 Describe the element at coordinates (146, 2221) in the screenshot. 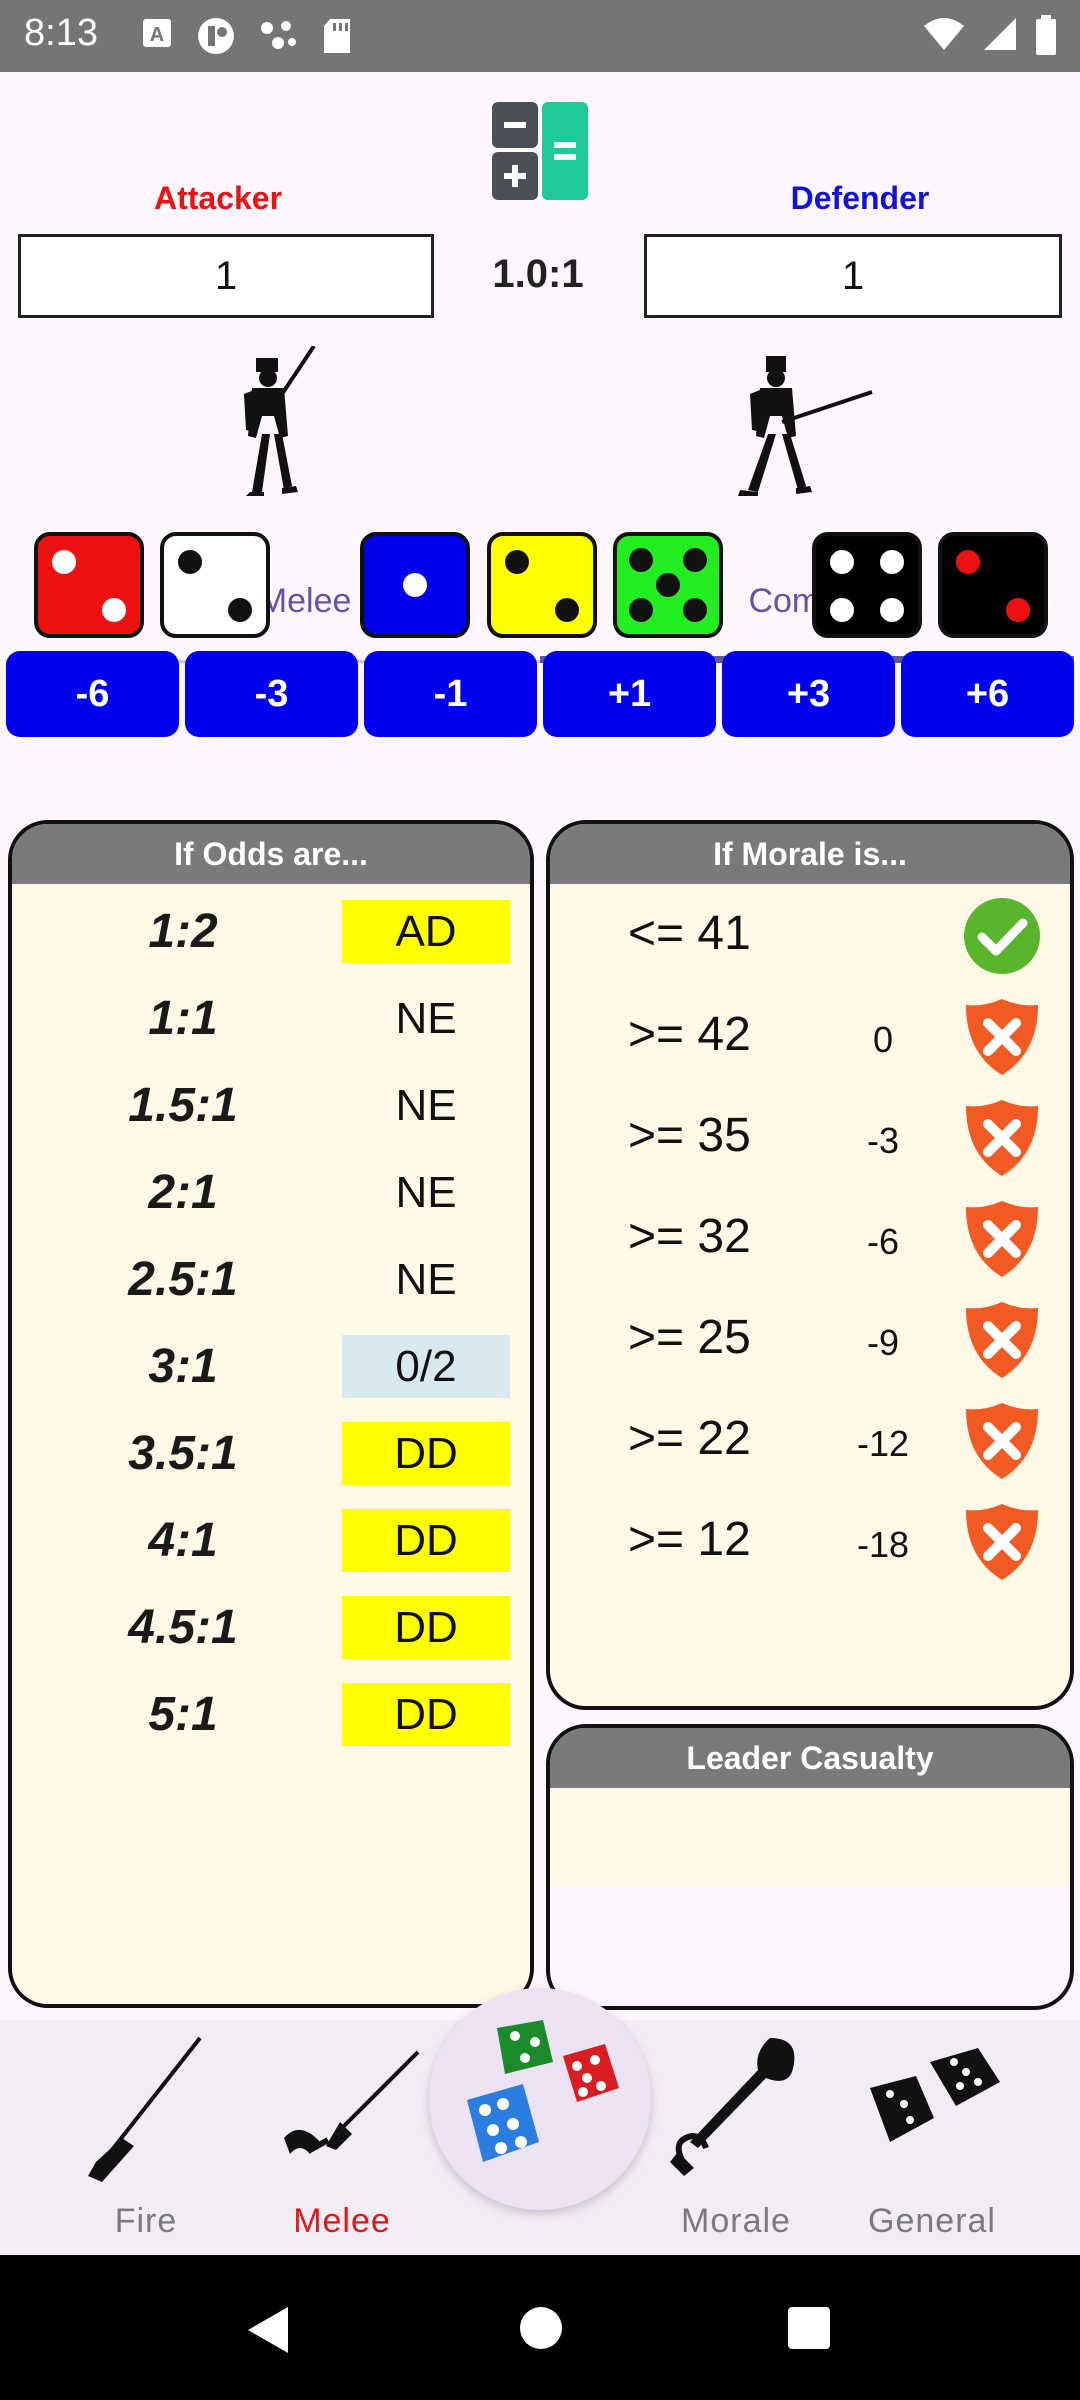

I see `nav-label-fire: Fire` at that location.